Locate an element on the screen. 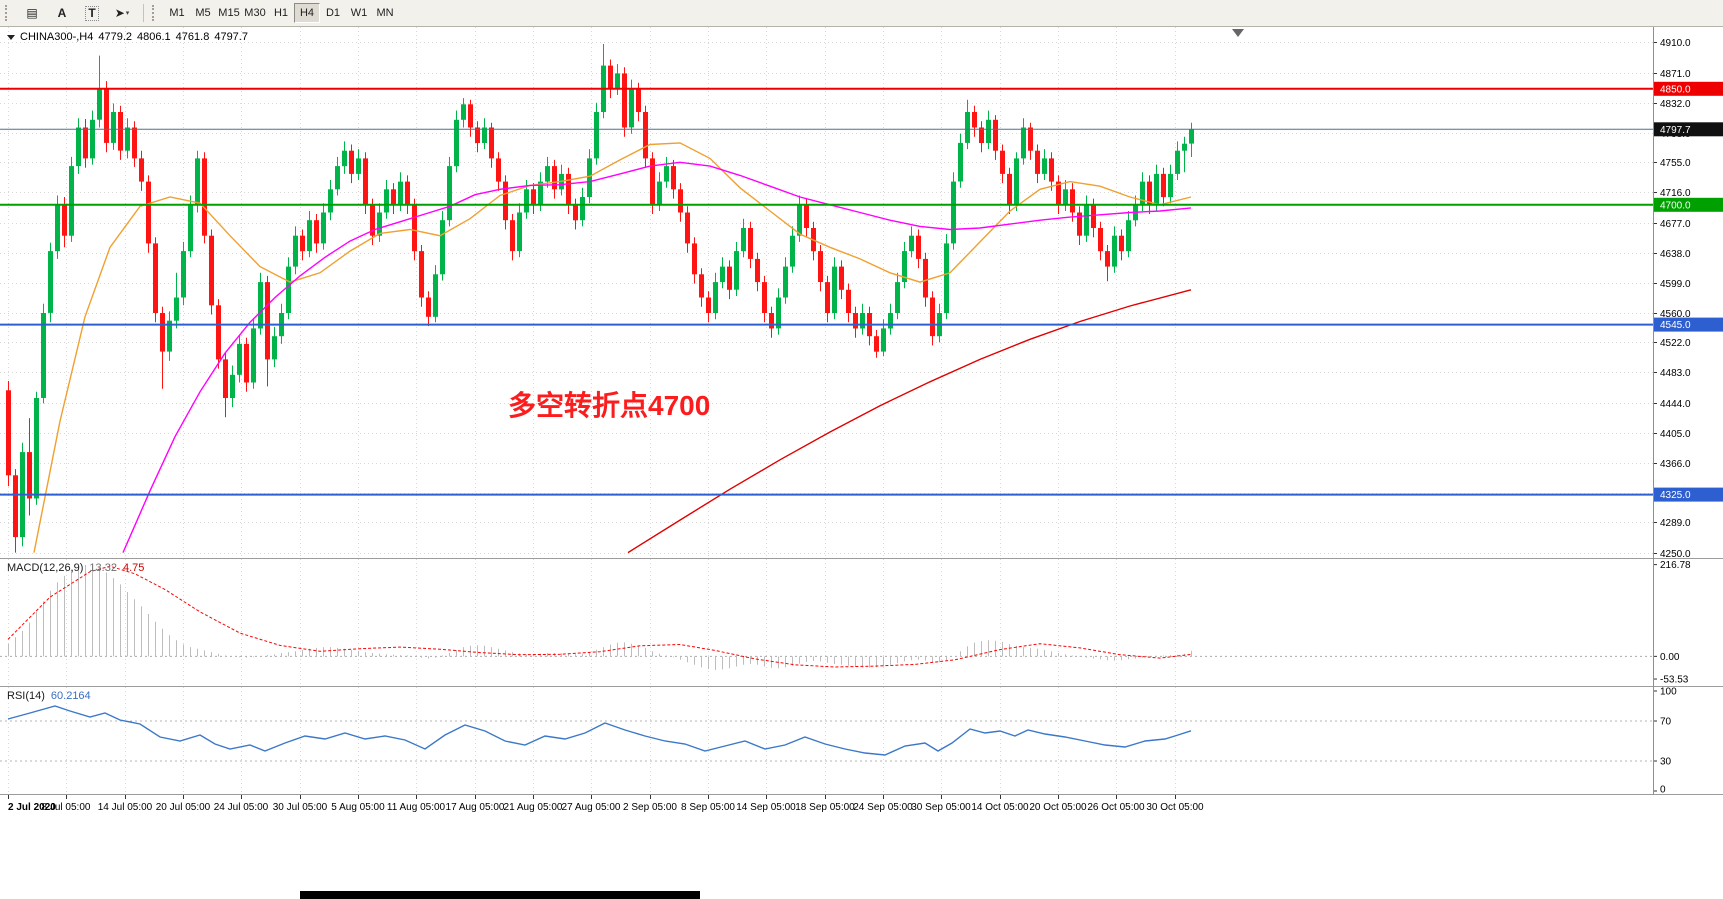 The image size is (1723, 899). toolbar: ▤ A T ➤ ▾ M1 M5 M15 M30 H1 H4 D1 W1 MN is located at coordinates (861, 13).